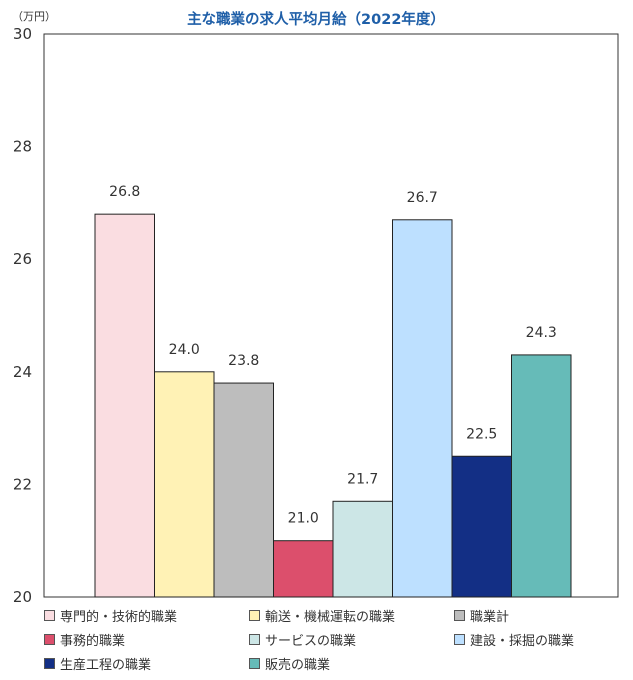 The width and height of the screenshot is (633, 680). What do you see at coordinates (316, 19) in the screenshot?
I see `chart-title: 主な職業の求人平均月給（2022年度）` at bounding box center [316, 19].